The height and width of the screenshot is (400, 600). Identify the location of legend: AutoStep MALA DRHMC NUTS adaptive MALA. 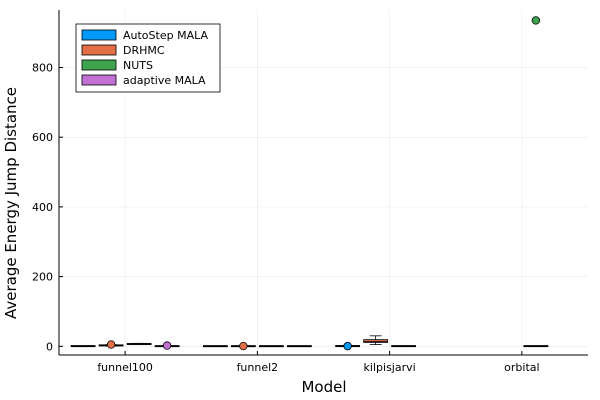
(148, 58).